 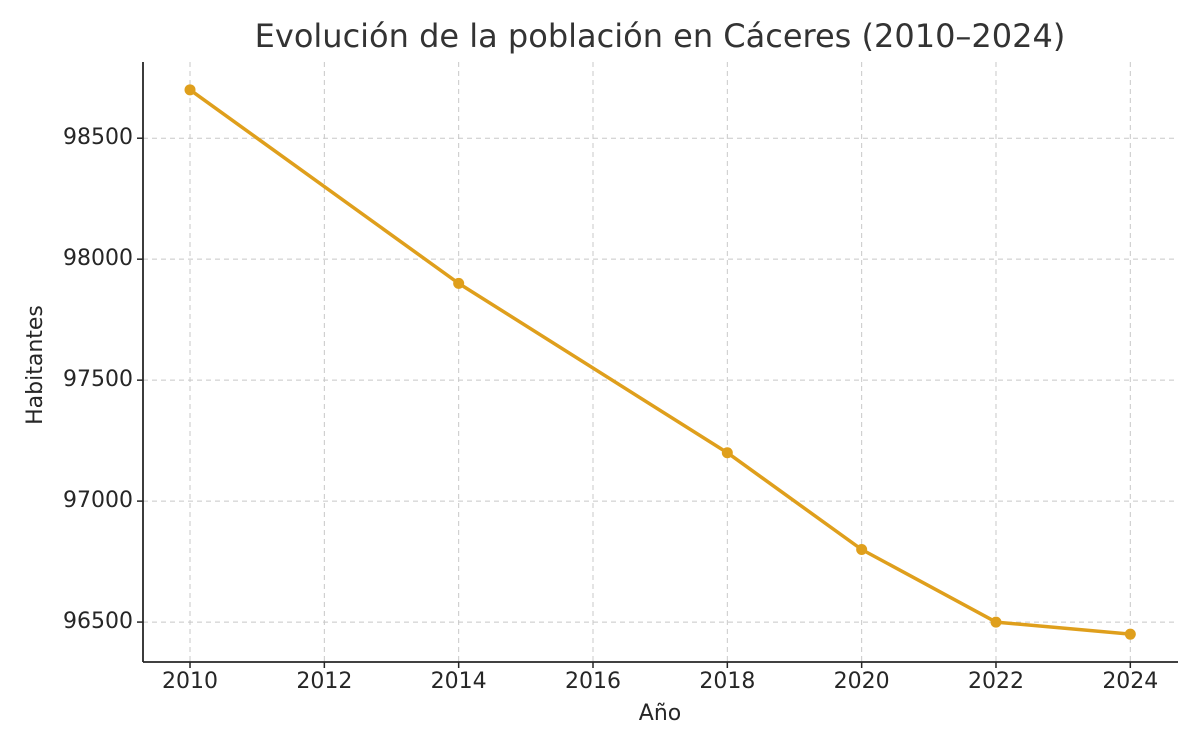 What do you see at coordinates (660, 713) in the screenshot?
I see `x-axis-label: Año` at bounding box center [660, 713].